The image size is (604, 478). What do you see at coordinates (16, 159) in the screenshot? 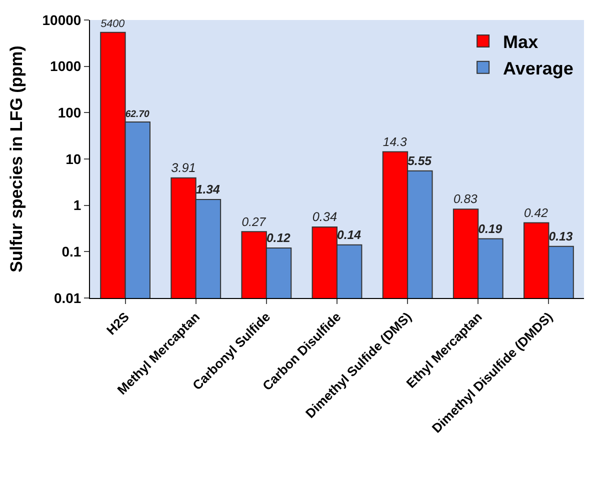
I see `y-axis-title: Sulfur species in LFG (ppm)` at bounding box center [16, 159].